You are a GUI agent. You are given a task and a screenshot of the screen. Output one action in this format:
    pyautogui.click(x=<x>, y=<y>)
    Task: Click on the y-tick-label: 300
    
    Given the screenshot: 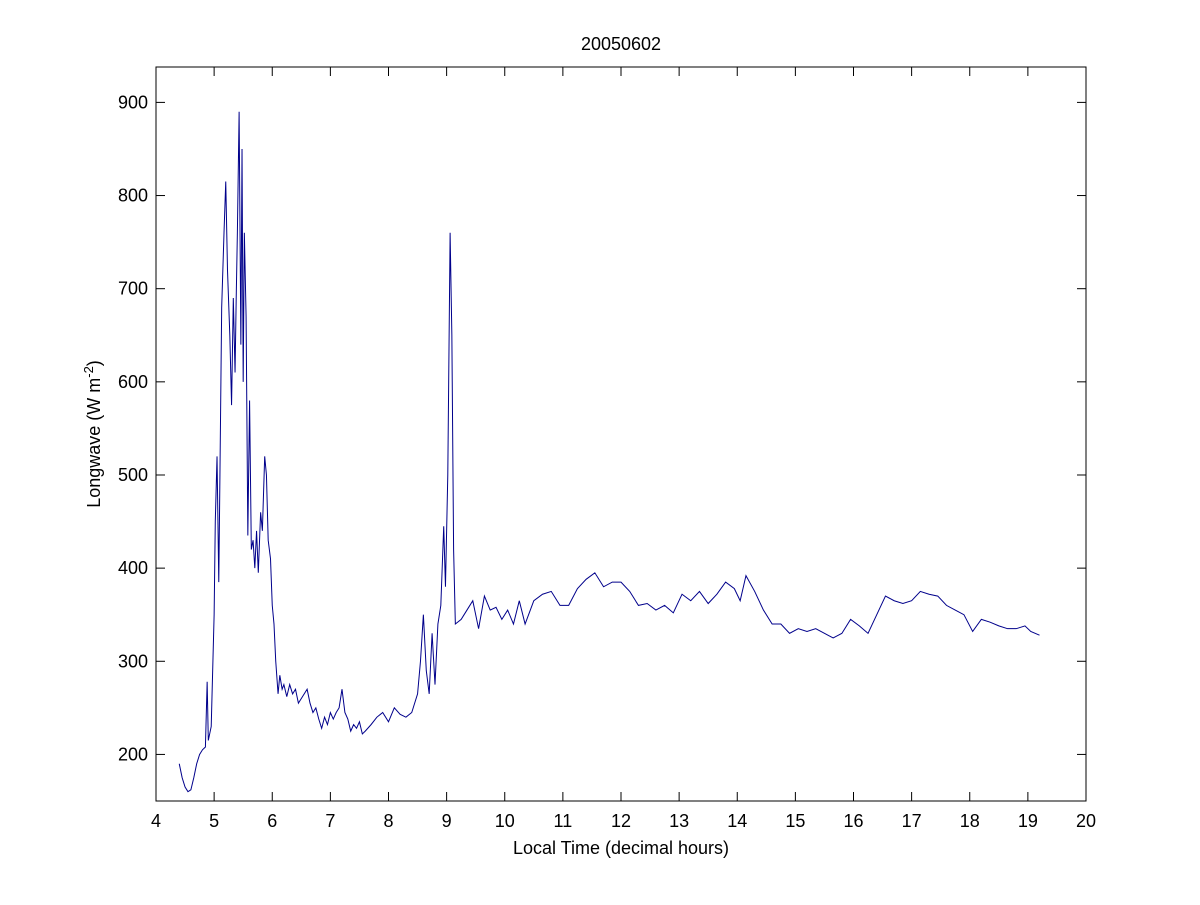 What is the action you would take?
    pyautogui.click(x=133, y=661)
    